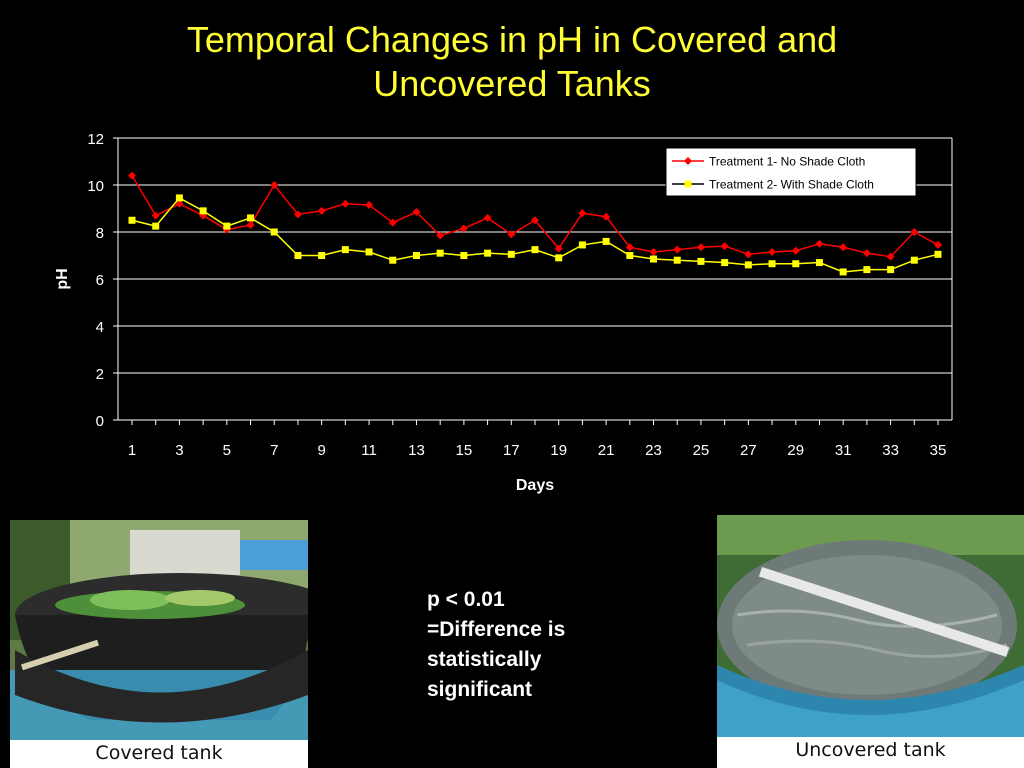  What do you see at coordinates (701, 450) in the screenshot?
I see `x-tick-label-25: 25` at bounding box center [701, 450].